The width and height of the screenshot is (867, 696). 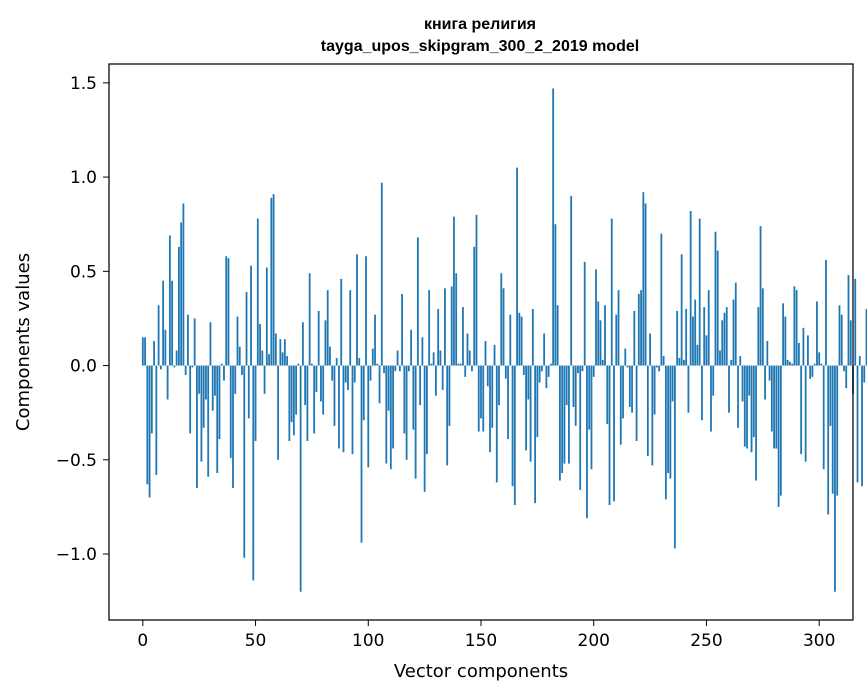 I want to click on y-tick-label: −1.0, so click(x=76, y=555).